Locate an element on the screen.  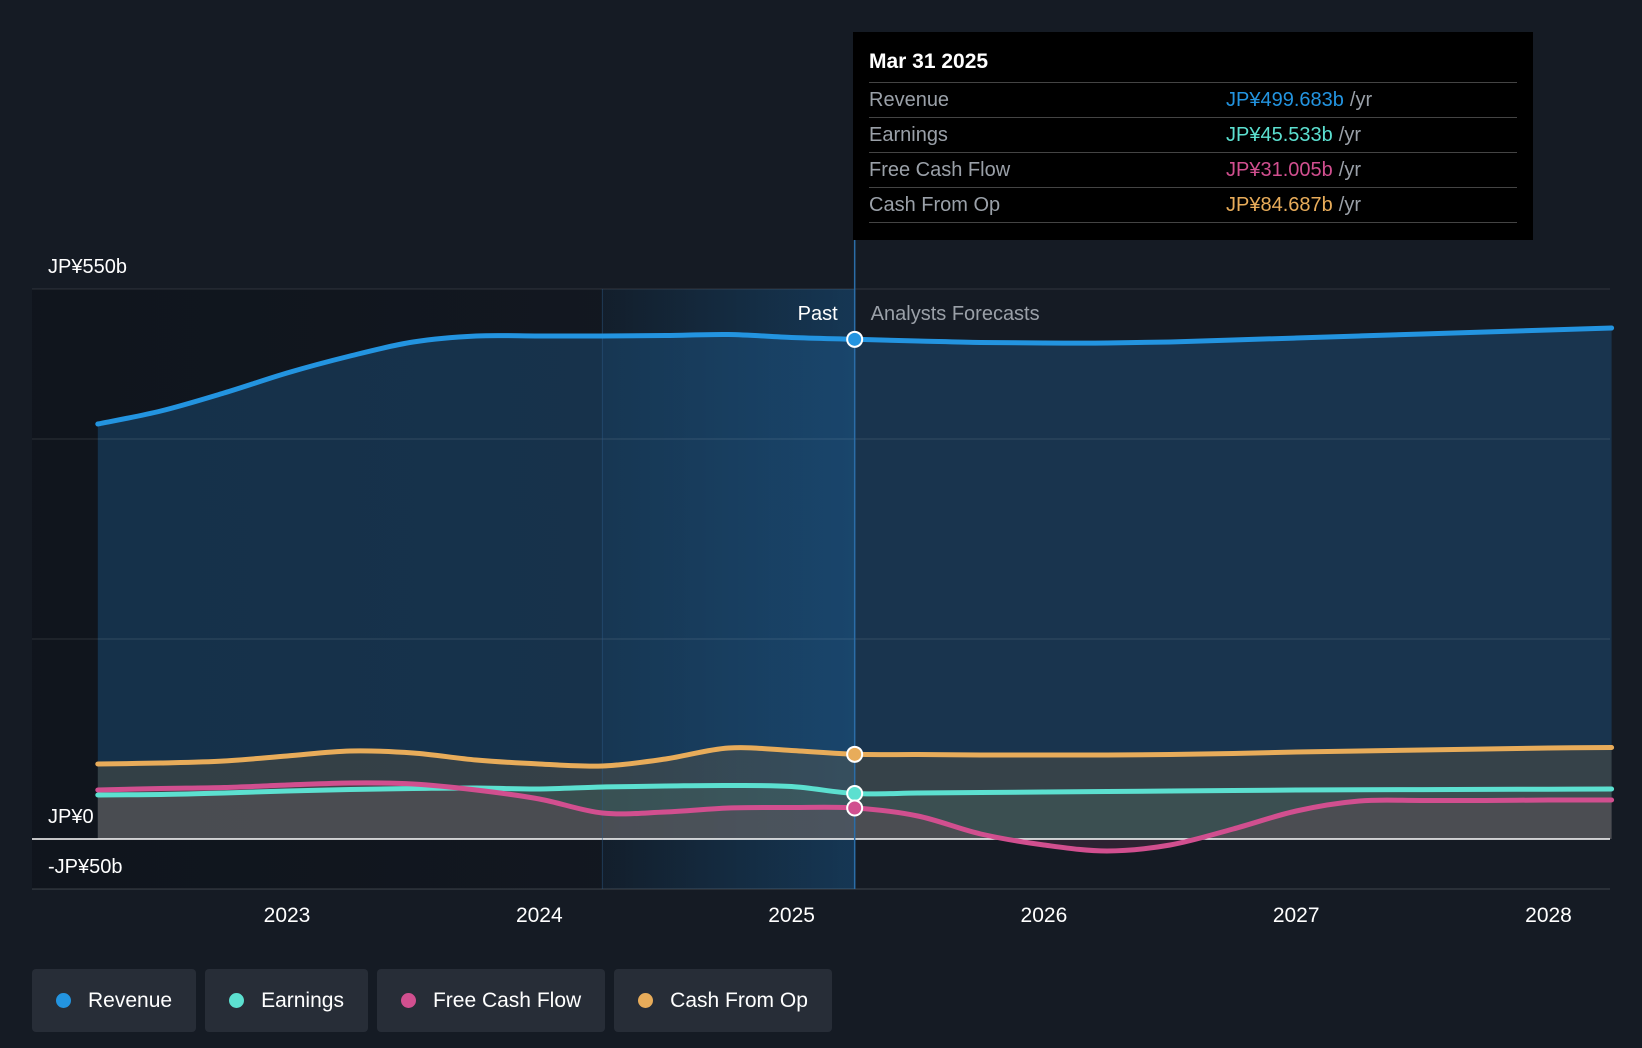
legend-label: Free Cash Flow is located at coordinates (507, 1000).